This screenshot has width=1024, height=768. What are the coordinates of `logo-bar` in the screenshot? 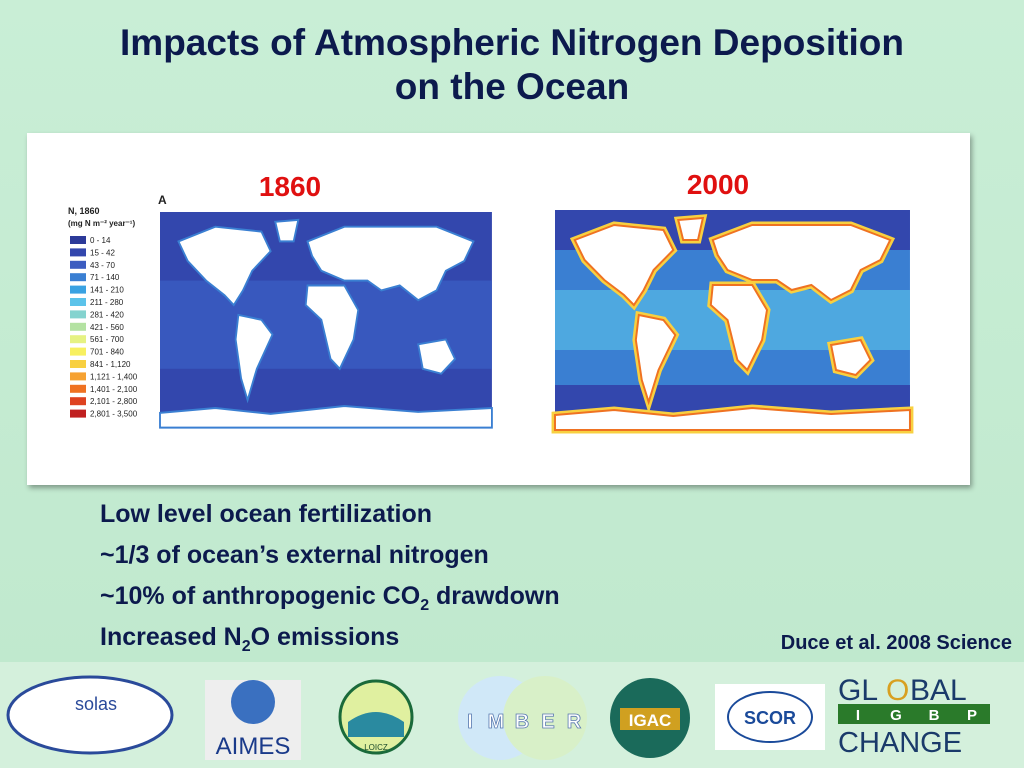 It's located at (914, 714).